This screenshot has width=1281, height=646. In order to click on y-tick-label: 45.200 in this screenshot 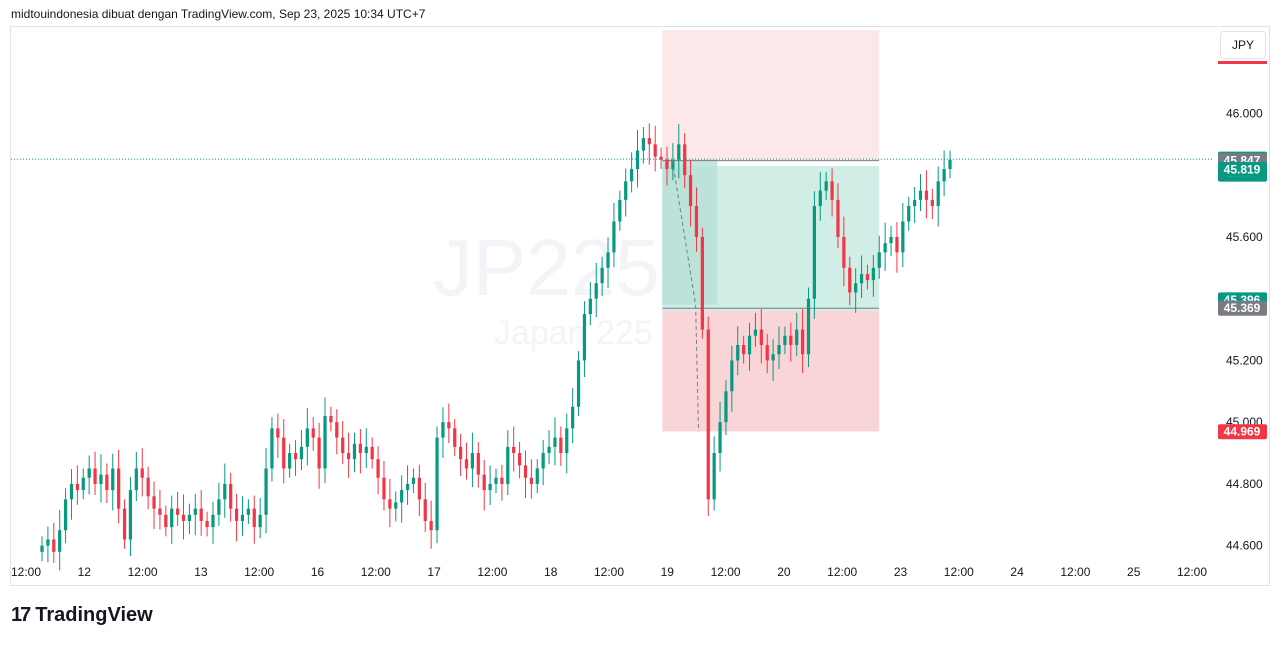, I will do `click(1244, 360)`.